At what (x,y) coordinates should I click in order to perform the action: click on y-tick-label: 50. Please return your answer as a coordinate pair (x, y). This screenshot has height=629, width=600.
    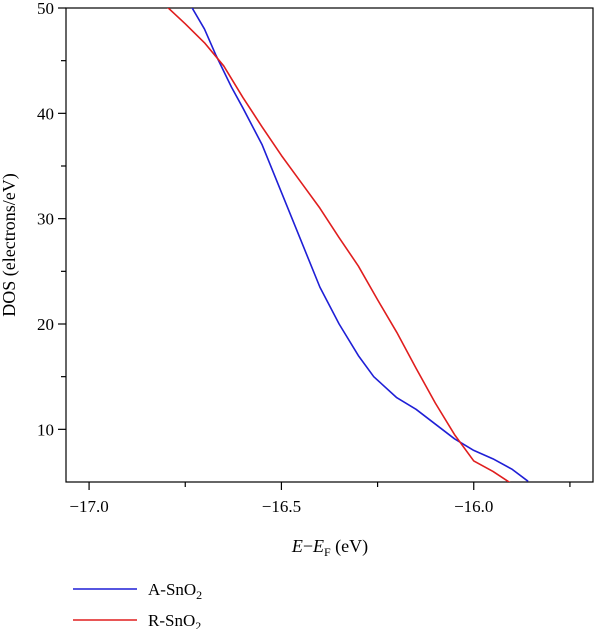
    Looking at the image, I should click on (45, 9).